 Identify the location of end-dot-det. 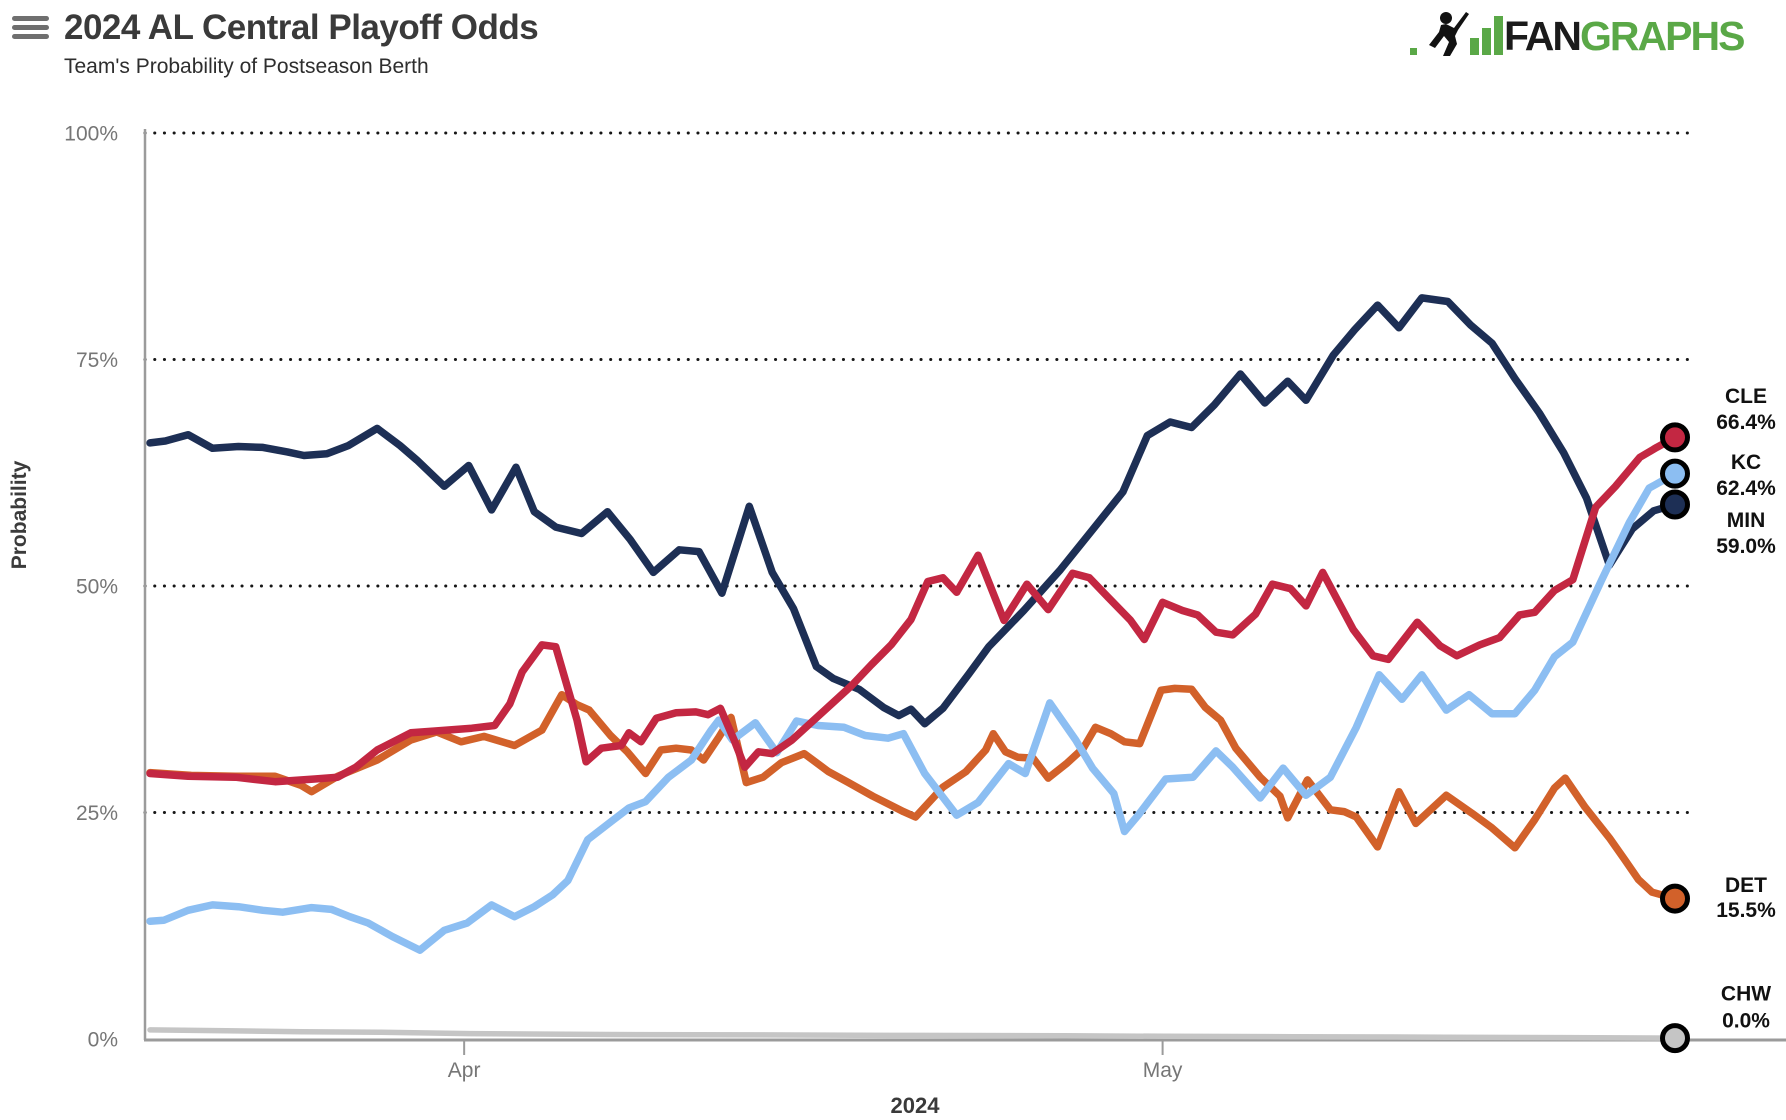
(1675, 898).